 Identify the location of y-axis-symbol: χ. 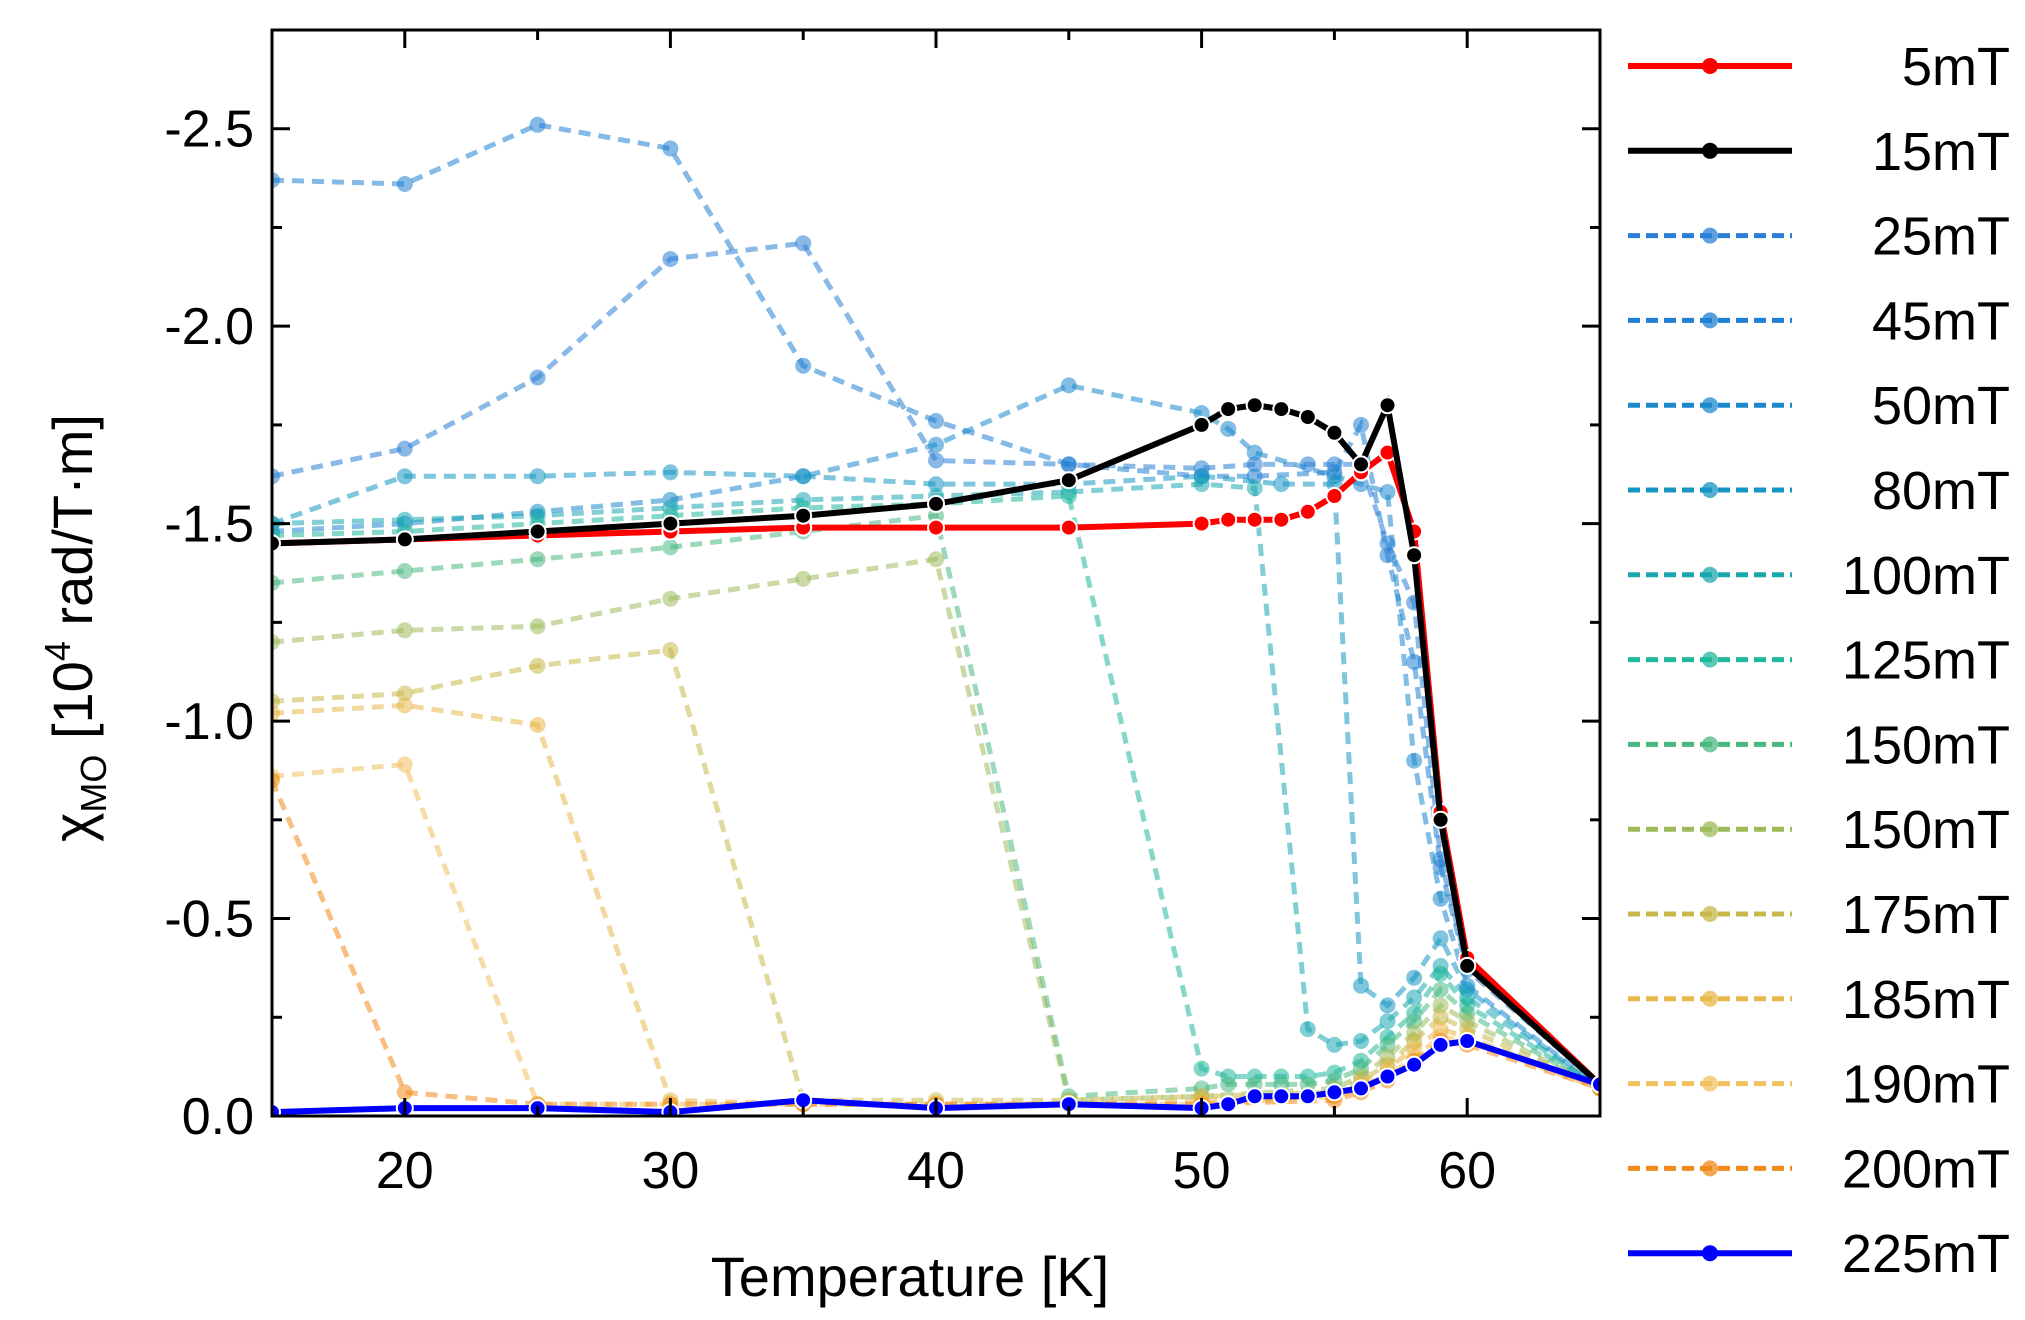
(72, 827).